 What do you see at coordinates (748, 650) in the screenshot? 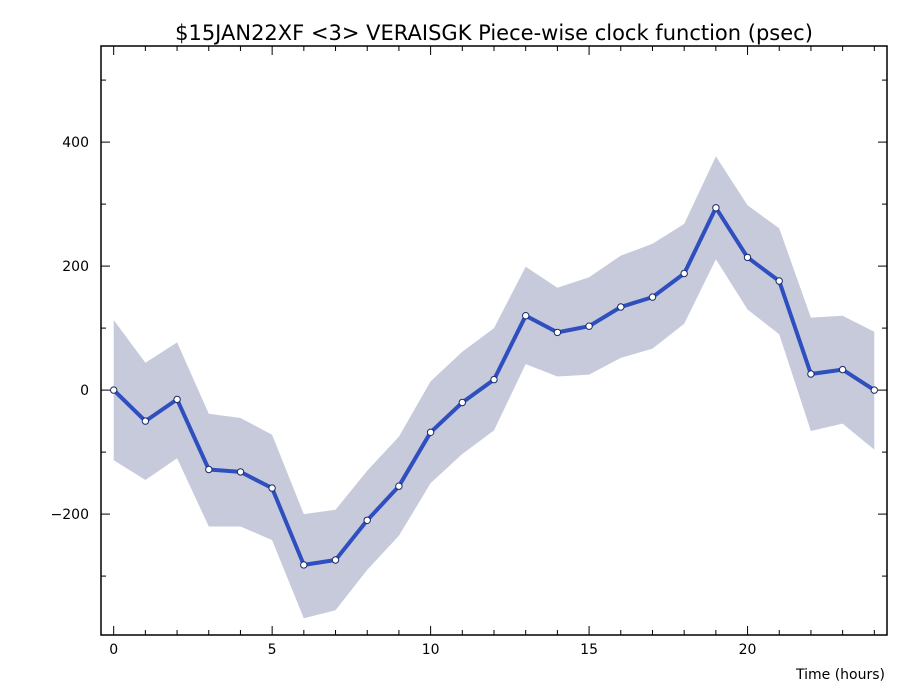
I see `x-tick-label: 20` at bounding box center [748, 650].